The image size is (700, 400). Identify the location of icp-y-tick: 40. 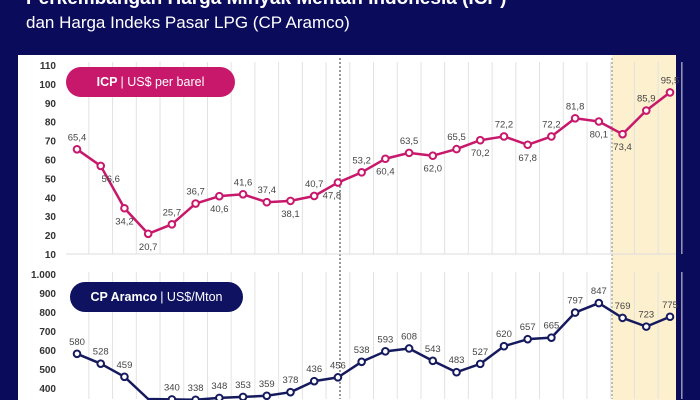
(51, 198).